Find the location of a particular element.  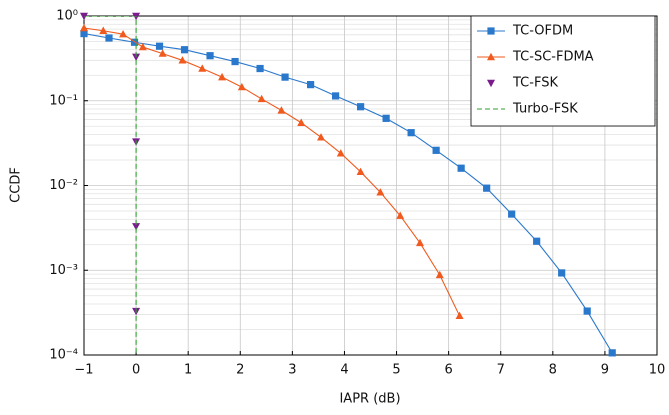

x-tick-label: 3 is located at coordinates (292, 370).